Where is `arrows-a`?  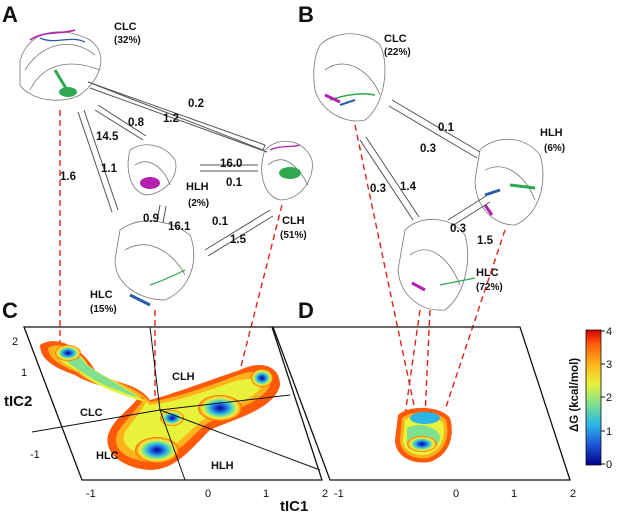 arrows-a is located at coordinates (175, 169).